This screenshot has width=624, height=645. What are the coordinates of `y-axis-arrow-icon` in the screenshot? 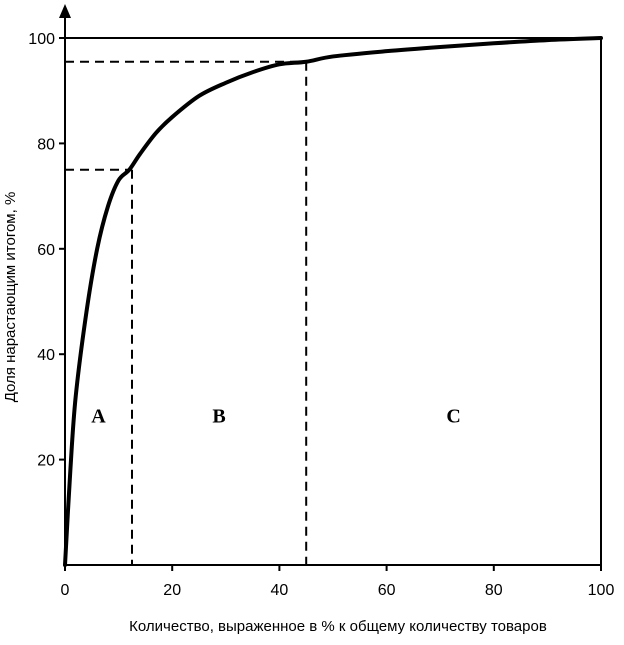 It's located at (65, 11).